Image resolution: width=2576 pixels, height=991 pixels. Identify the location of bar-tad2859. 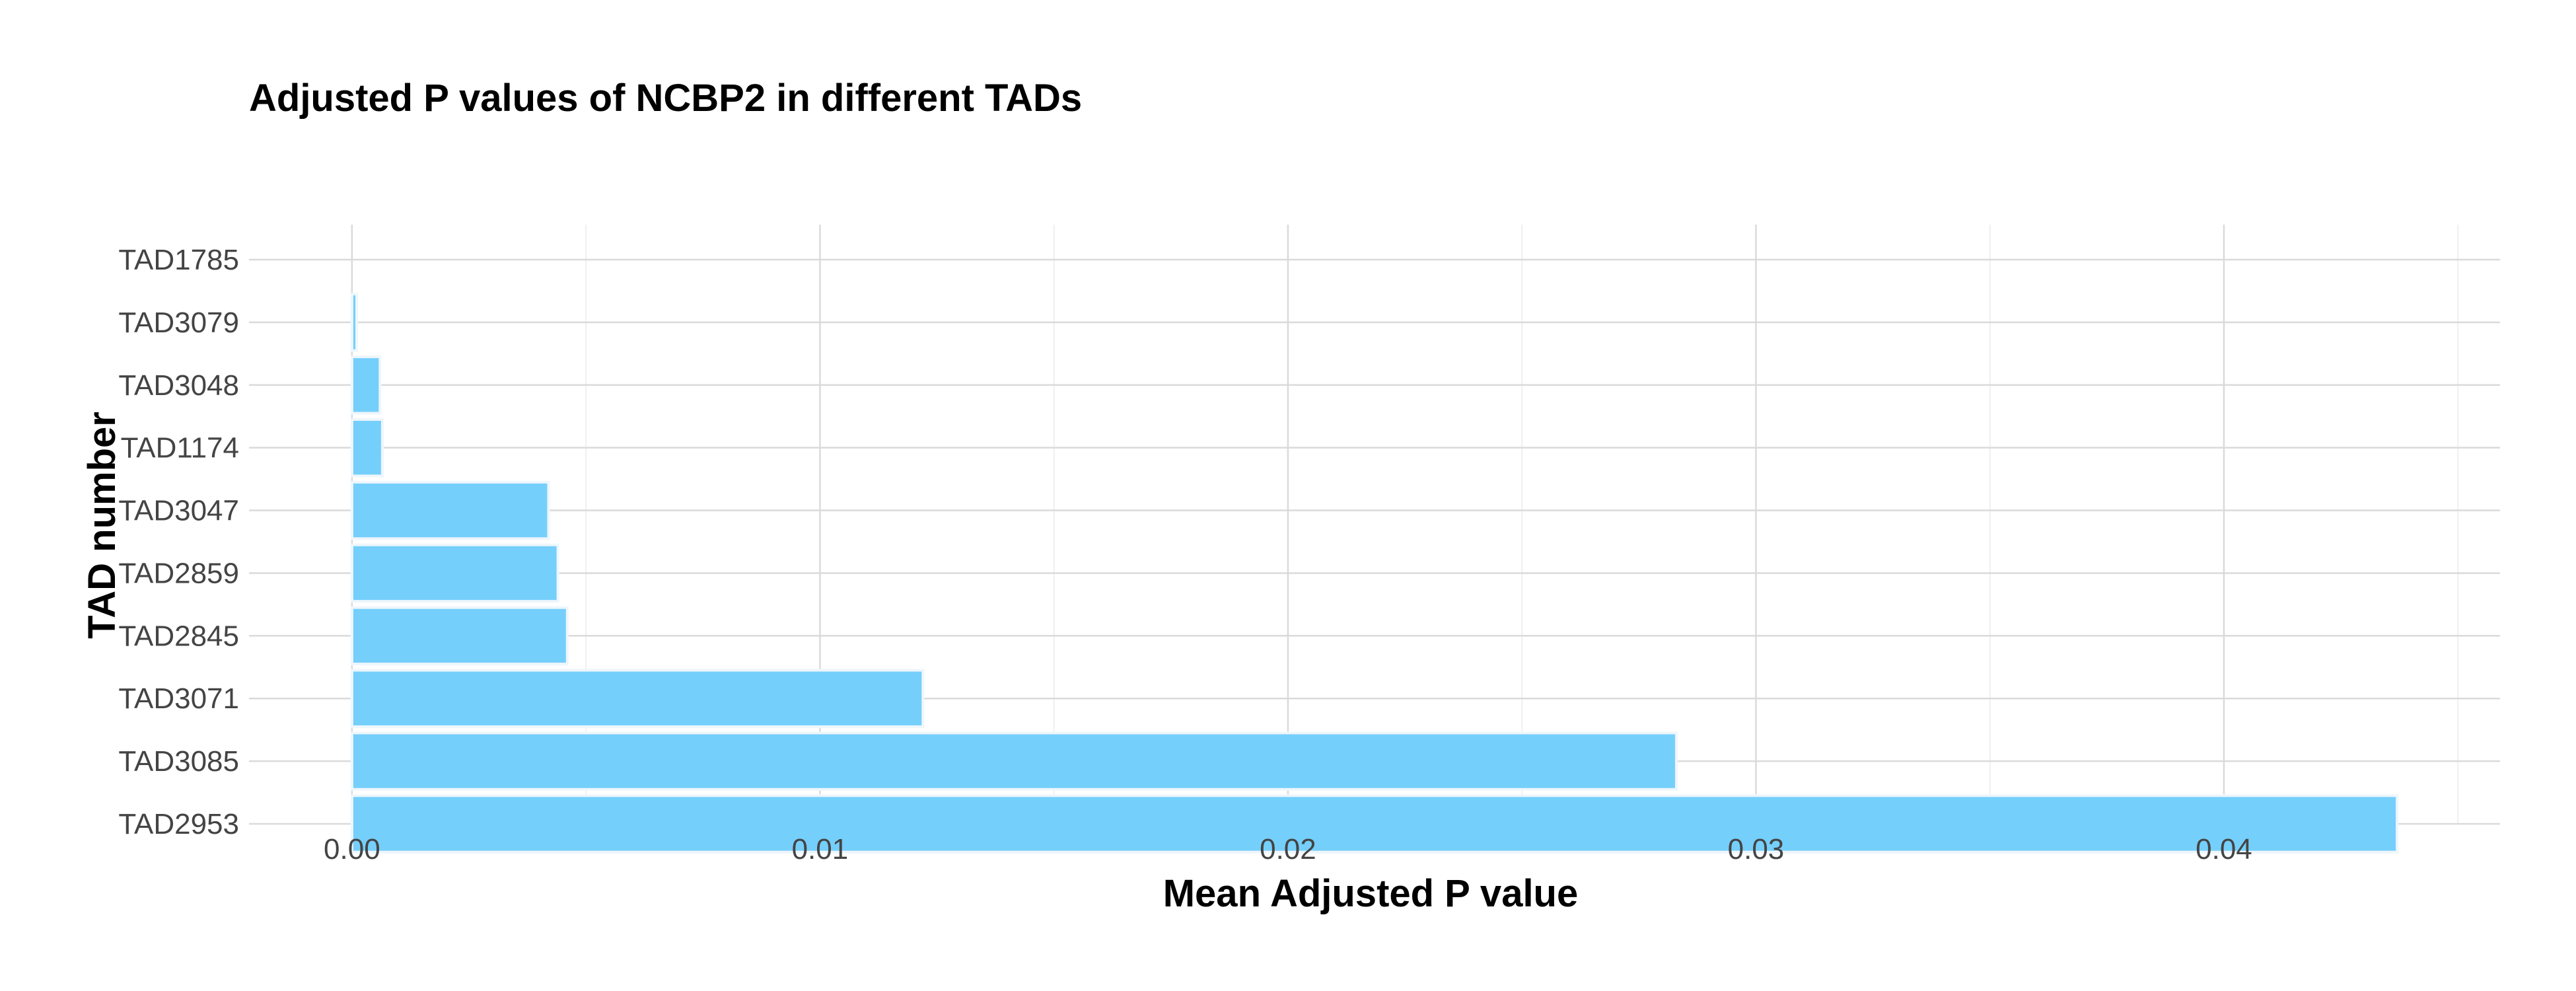
(454, 573).